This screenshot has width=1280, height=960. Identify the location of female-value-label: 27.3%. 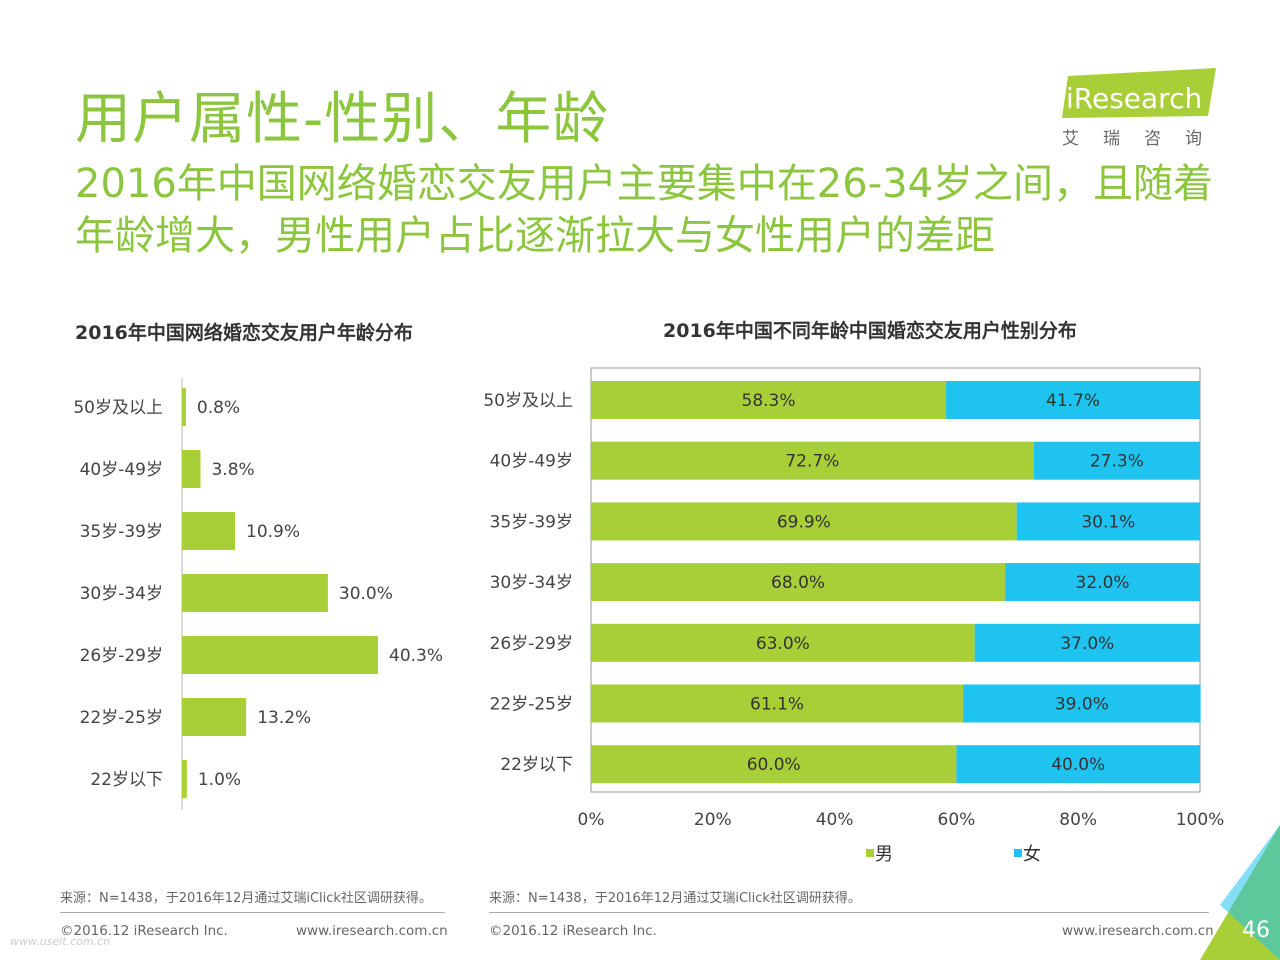
(1117, 462).